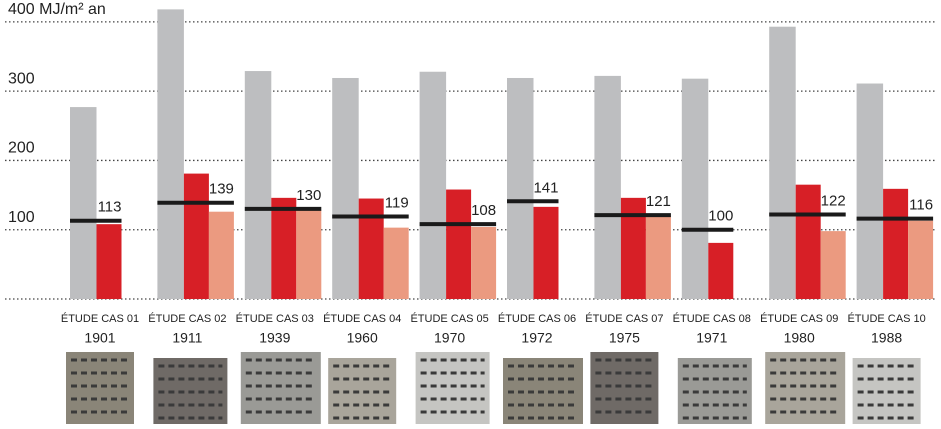 This screenshot has height=429, width=941. I want to click on category-label: ÉTUDE CAS 10, so click(886, 318).